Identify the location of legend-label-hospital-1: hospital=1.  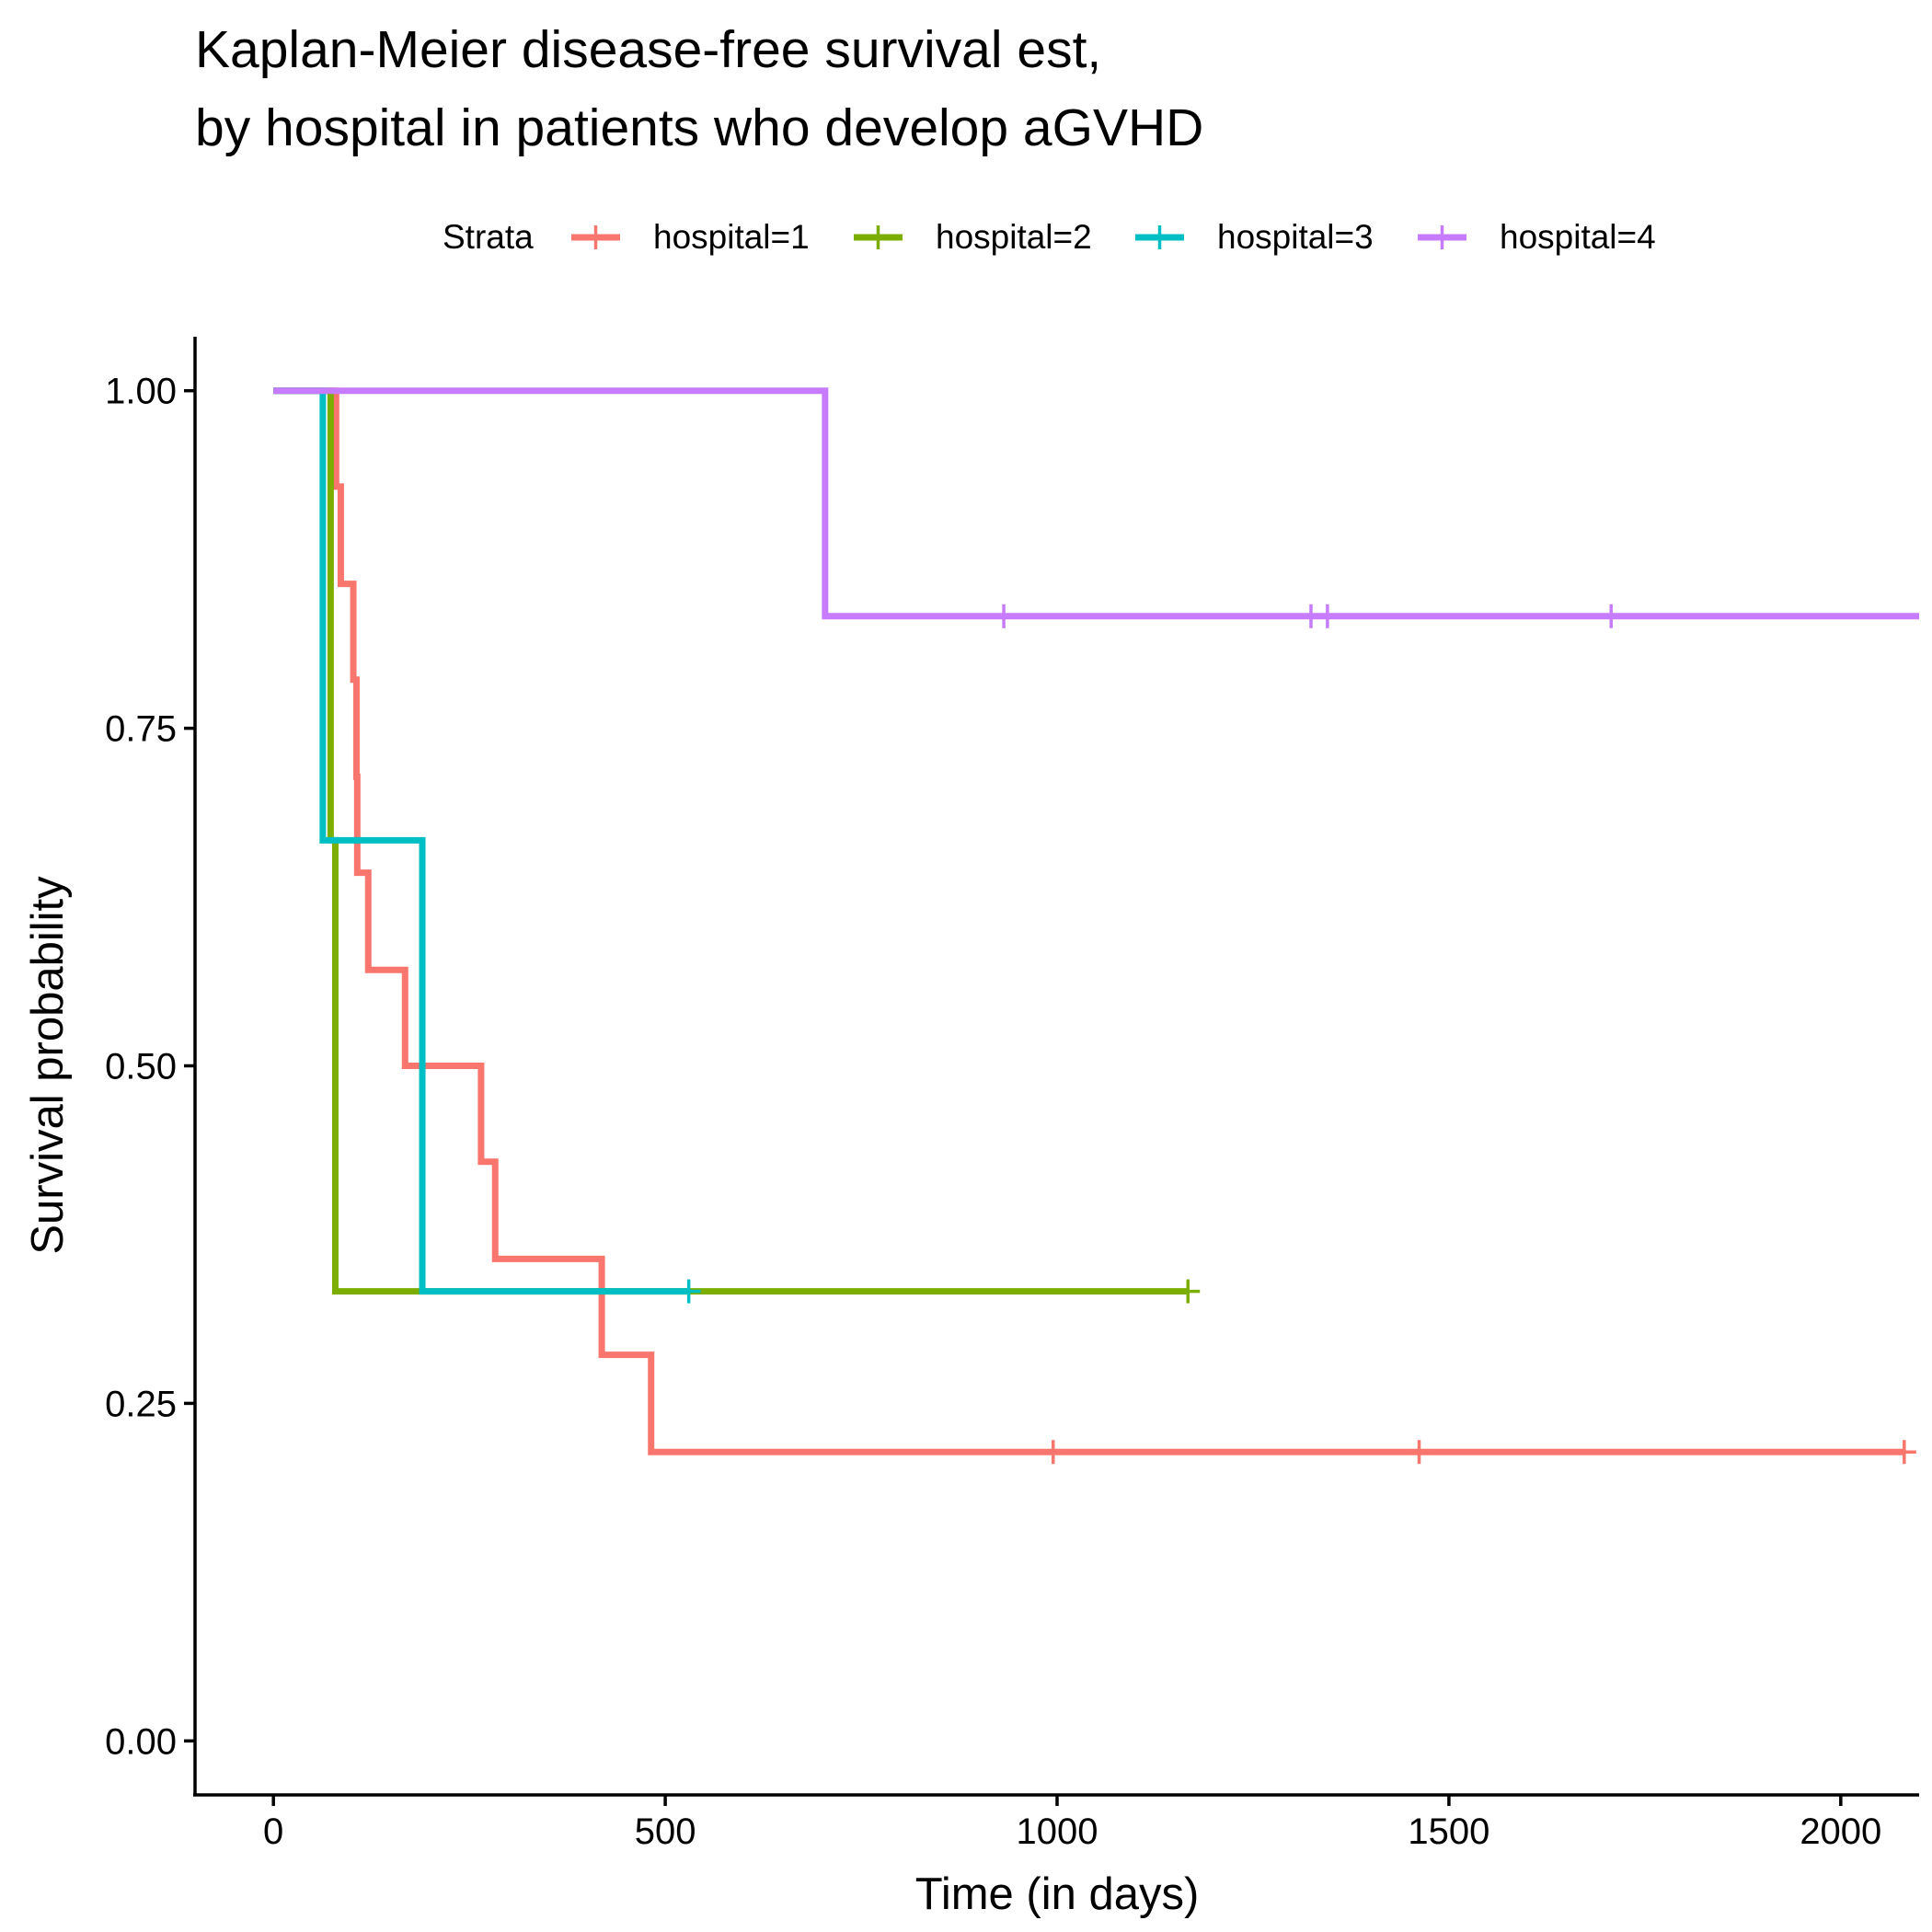
(731, 237).